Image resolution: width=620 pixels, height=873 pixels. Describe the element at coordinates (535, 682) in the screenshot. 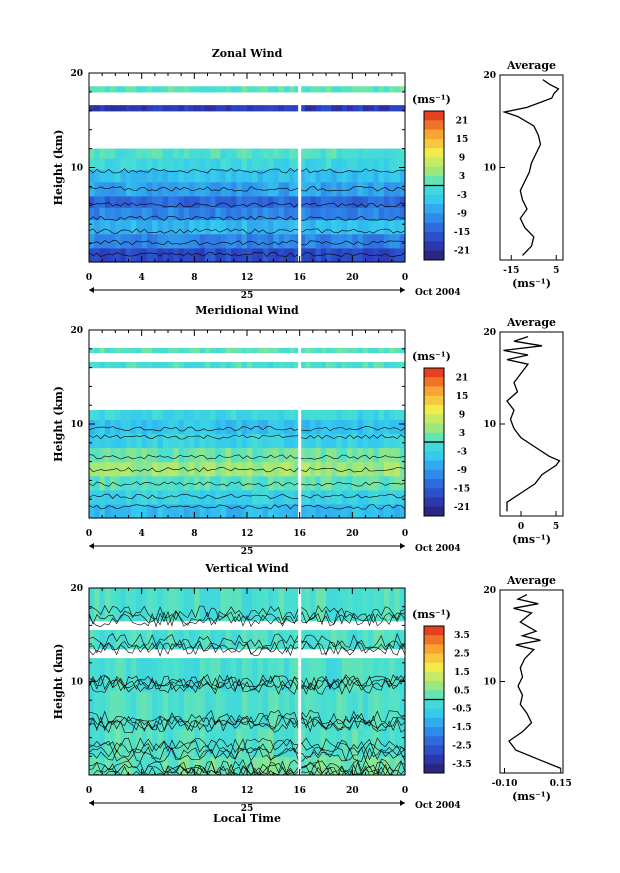

I see `average-profile-line` at that location.